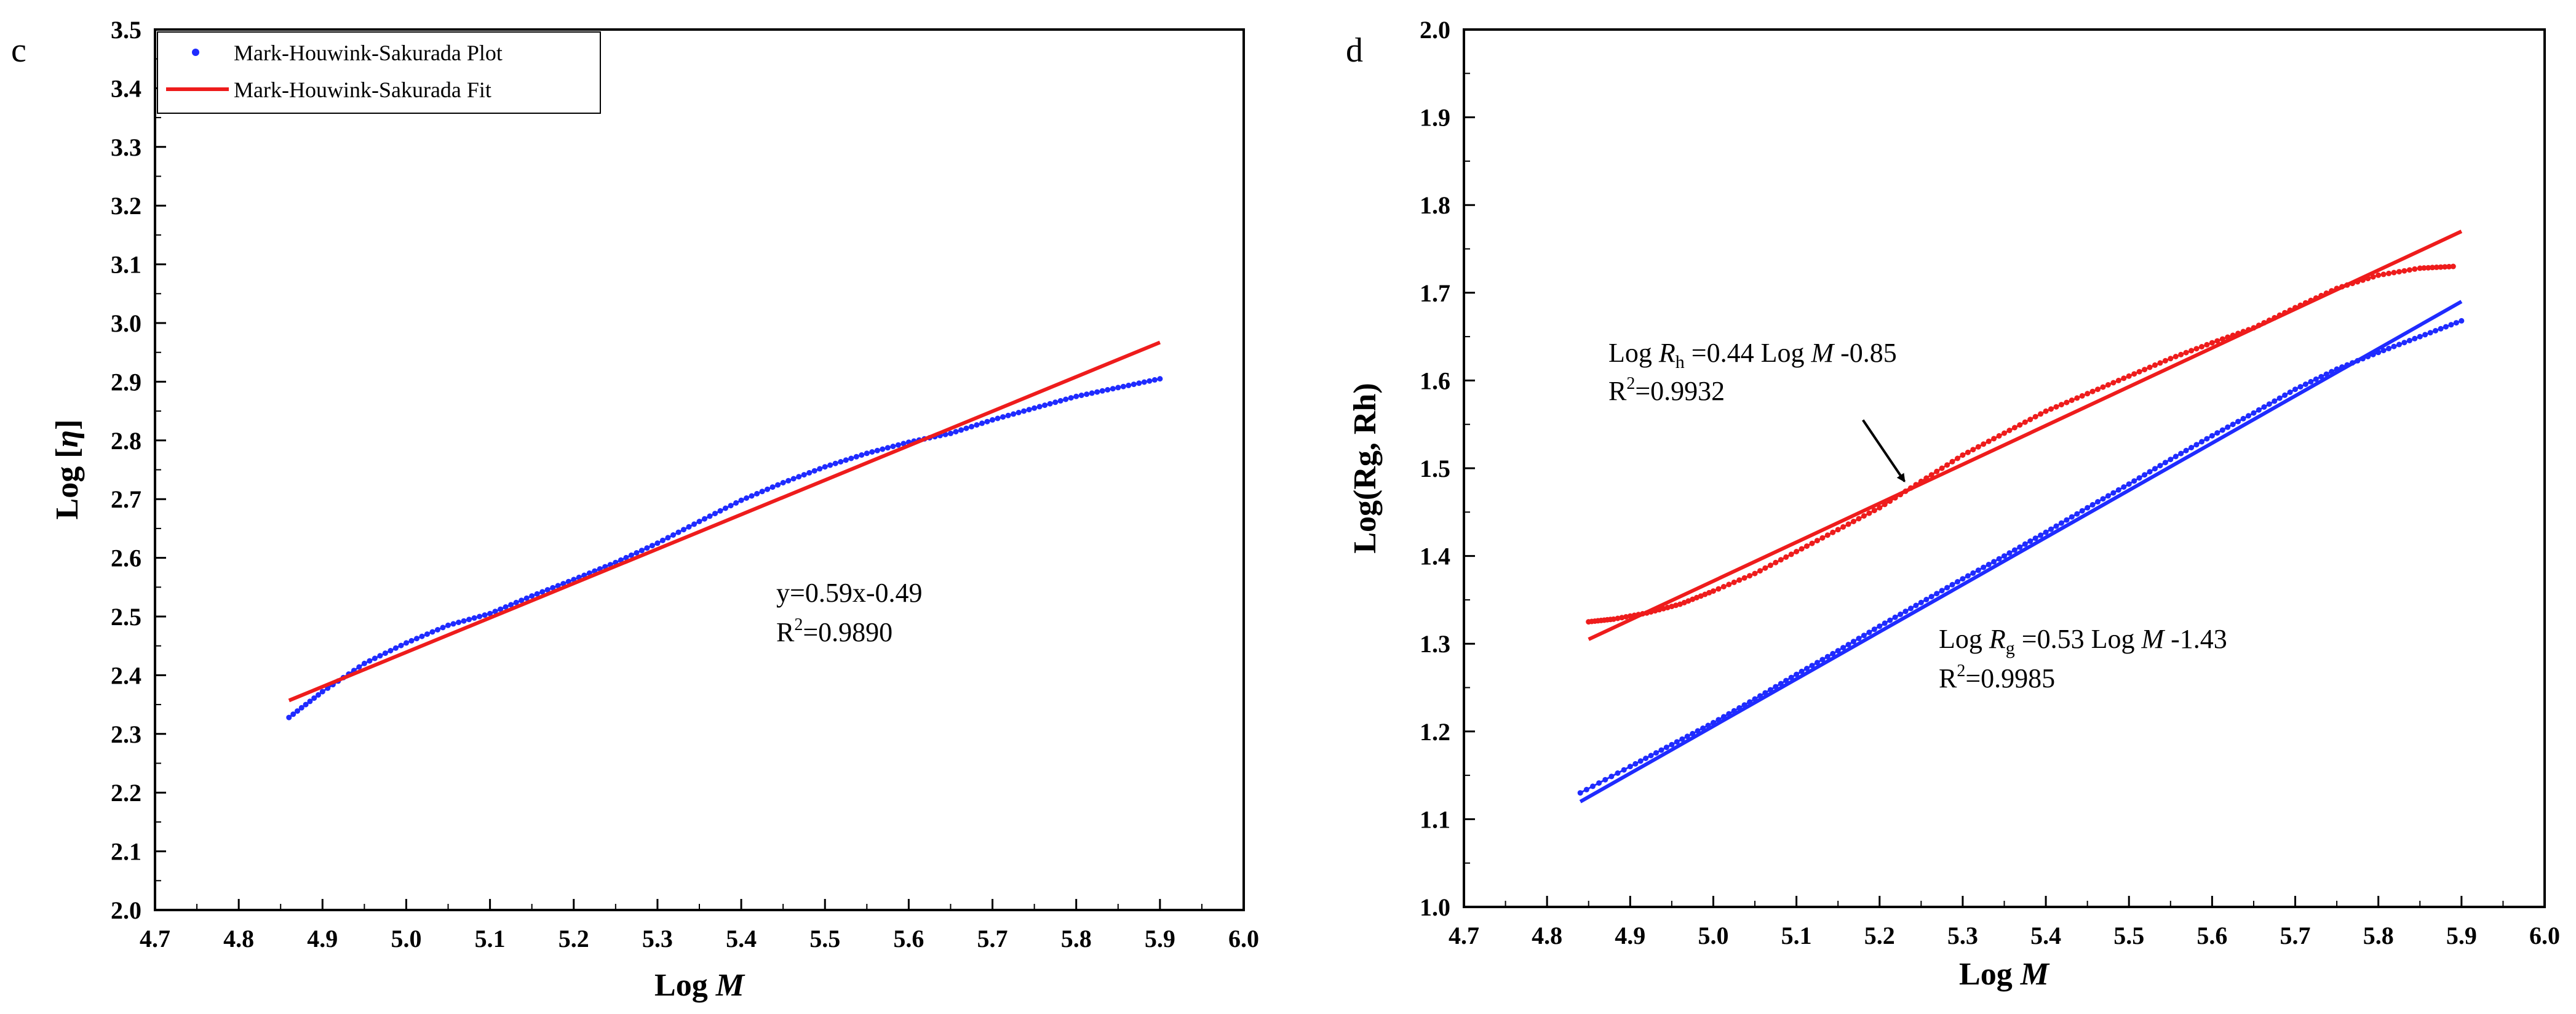  I want to click on c-xtick-label: 4.9, so click(322, 939).